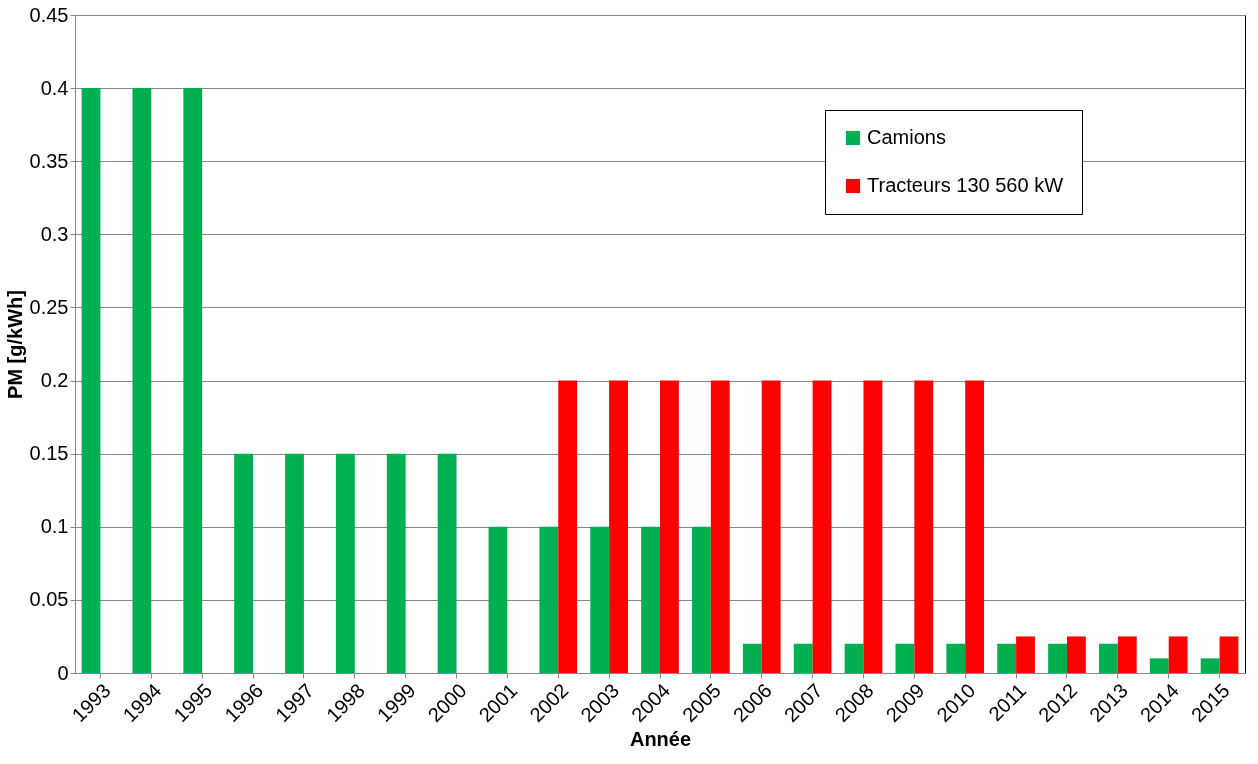 The height and width of the screenshot is (764, 1258). What do you see at coordinates (54, 233) in the screenshot?
I see `y-tick-label: 0.3` at bounding box center [54, 233].